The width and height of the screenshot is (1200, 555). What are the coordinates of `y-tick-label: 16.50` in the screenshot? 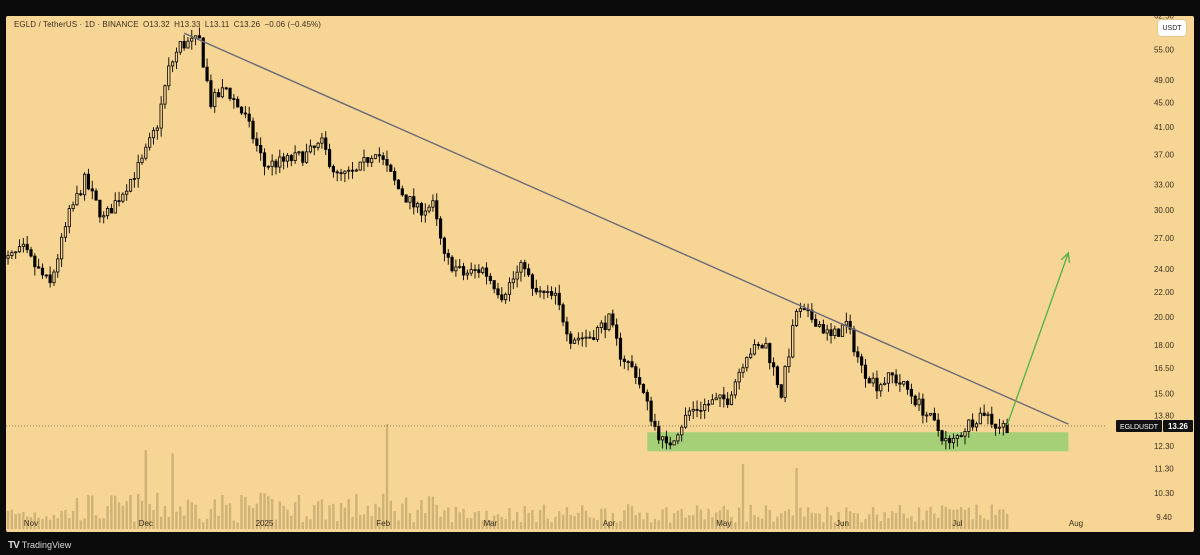 It's located at (1164, 368).